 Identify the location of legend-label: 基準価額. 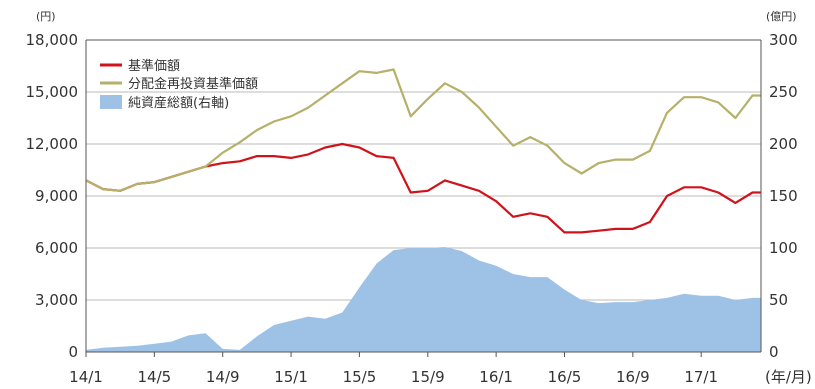
(154, 66).